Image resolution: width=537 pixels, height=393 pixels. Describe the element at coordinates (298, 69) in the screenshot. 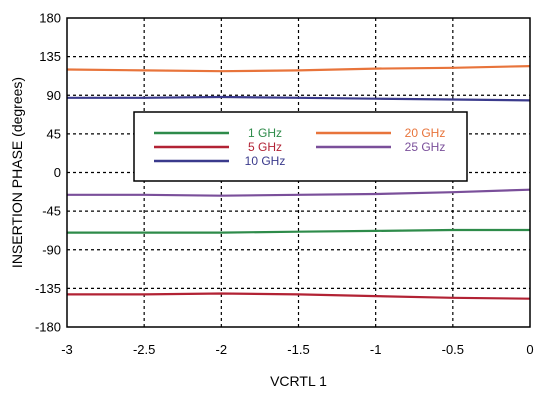

I see `series-line-20-ghz` at that location.